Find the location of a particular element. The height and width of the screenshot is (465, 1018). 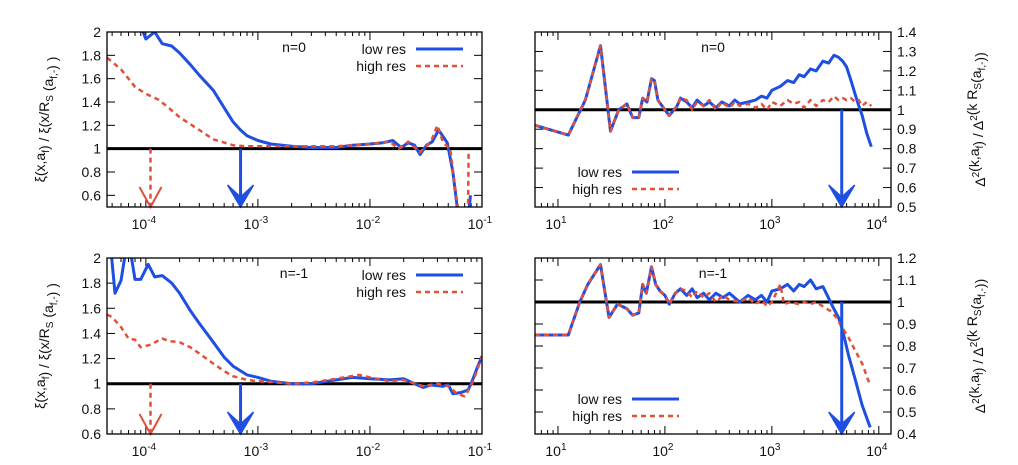

y-tick-label: 0.4 is located at coordinates (907, 434).